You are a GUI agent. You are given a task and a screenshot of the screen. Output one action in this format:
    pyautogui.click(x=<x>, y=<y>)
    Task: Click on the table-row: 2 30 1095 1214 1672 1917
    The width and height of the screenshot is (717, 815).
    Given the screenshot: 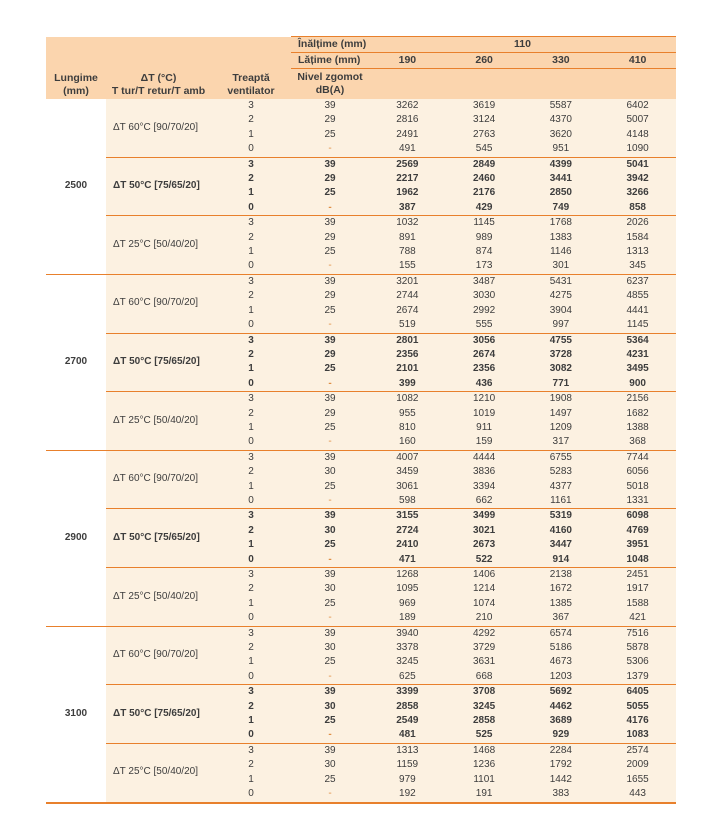 What is the action you would take?
    pyautogui.click(x=361, y=589)
    